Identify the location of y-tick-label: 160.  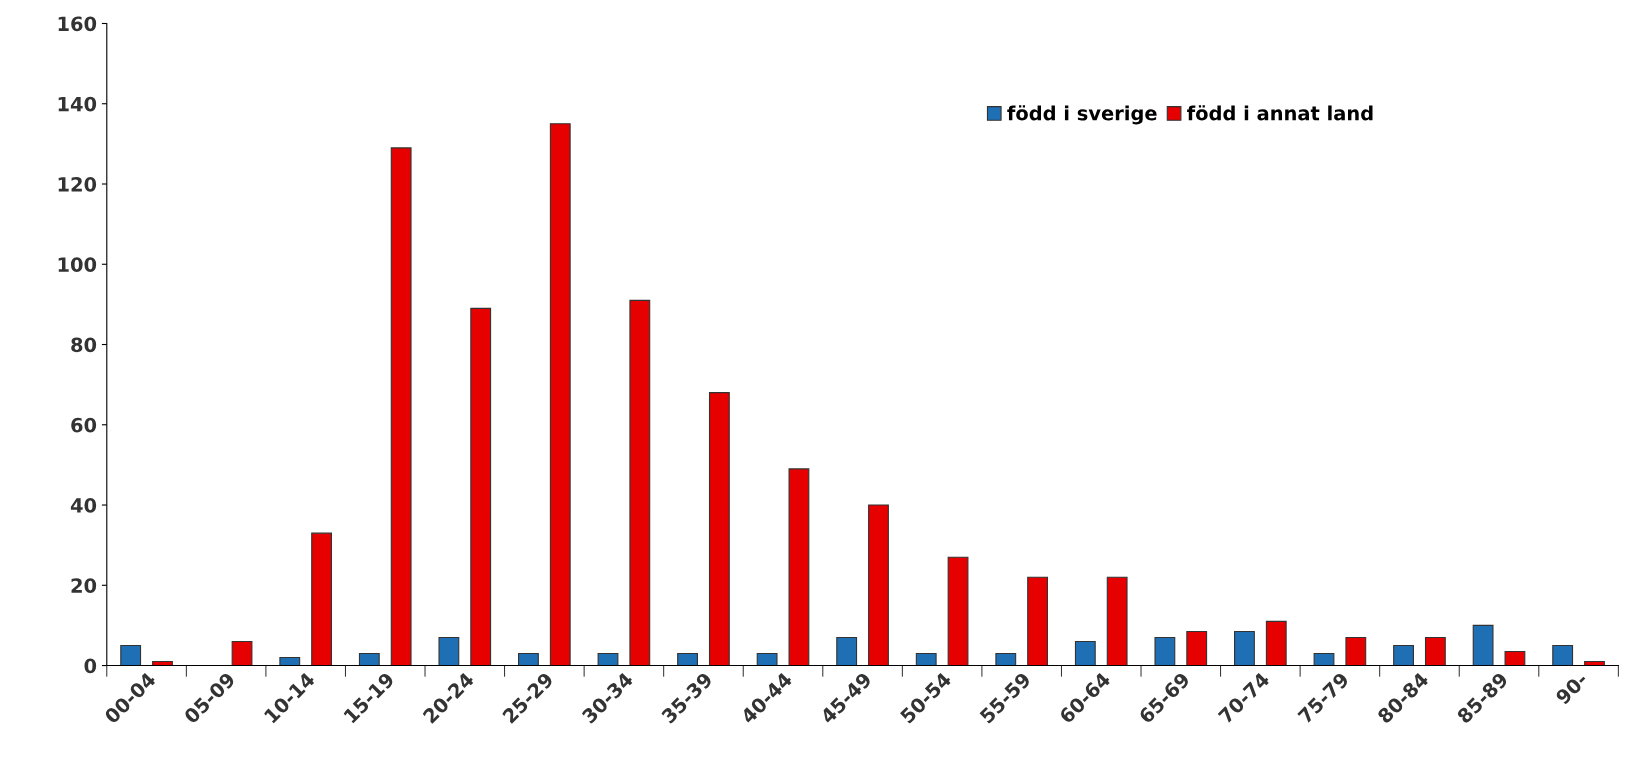
(77, 24).